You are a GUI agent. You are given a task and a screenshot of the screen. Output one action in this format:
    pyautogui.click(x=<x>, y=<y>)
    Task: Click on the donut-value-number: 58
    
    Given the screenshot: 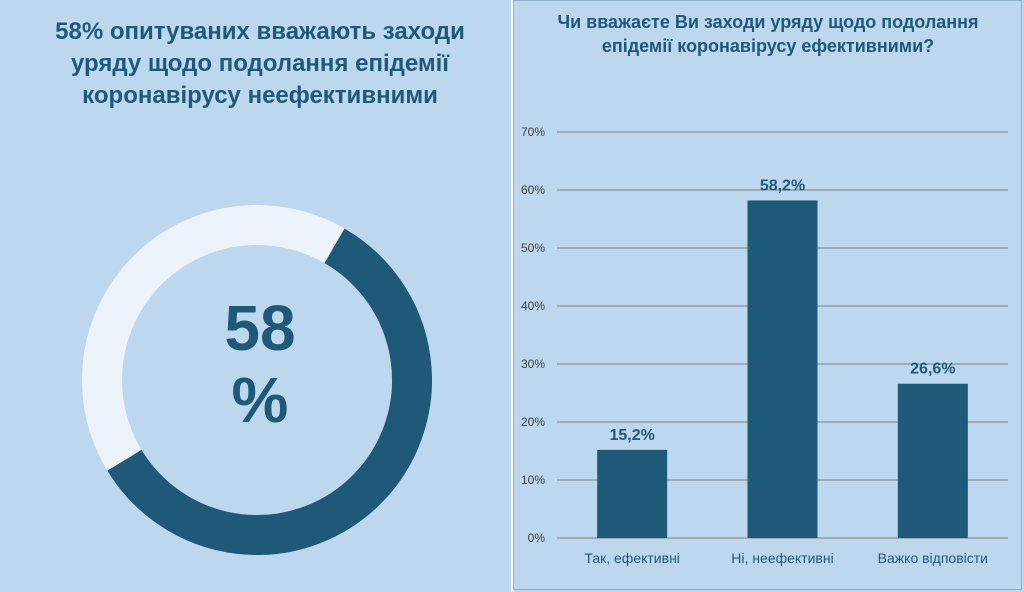 What is the action you would take?
    pyautogui.click(x=260, y=328)
    